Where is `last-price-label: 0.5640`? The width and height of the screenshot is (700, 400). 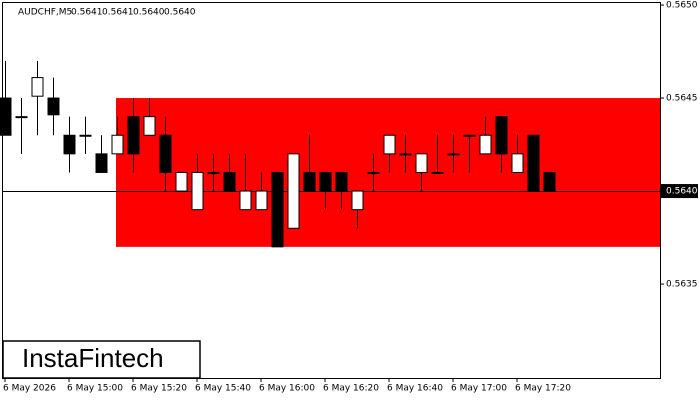
last-price-label: 0.5640 is located at coordinates (682, 192).